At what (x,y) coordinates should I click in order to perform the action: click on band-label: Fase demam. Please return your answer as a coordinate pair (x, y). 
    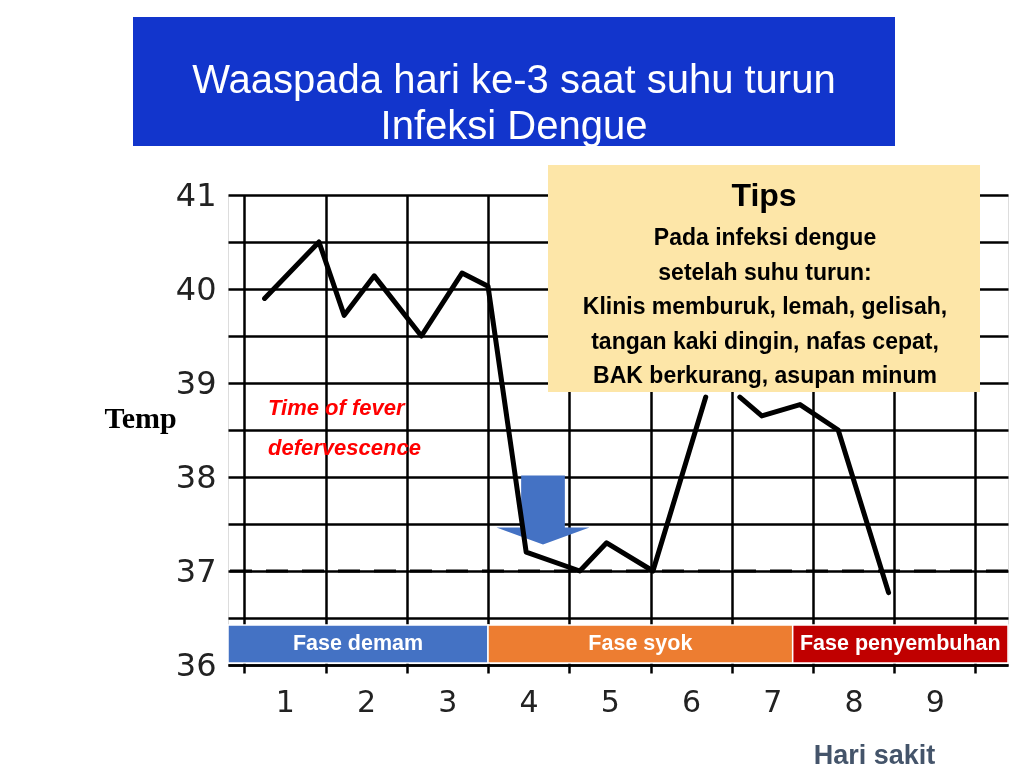
    Looking at the image, I should click on (358, 643).